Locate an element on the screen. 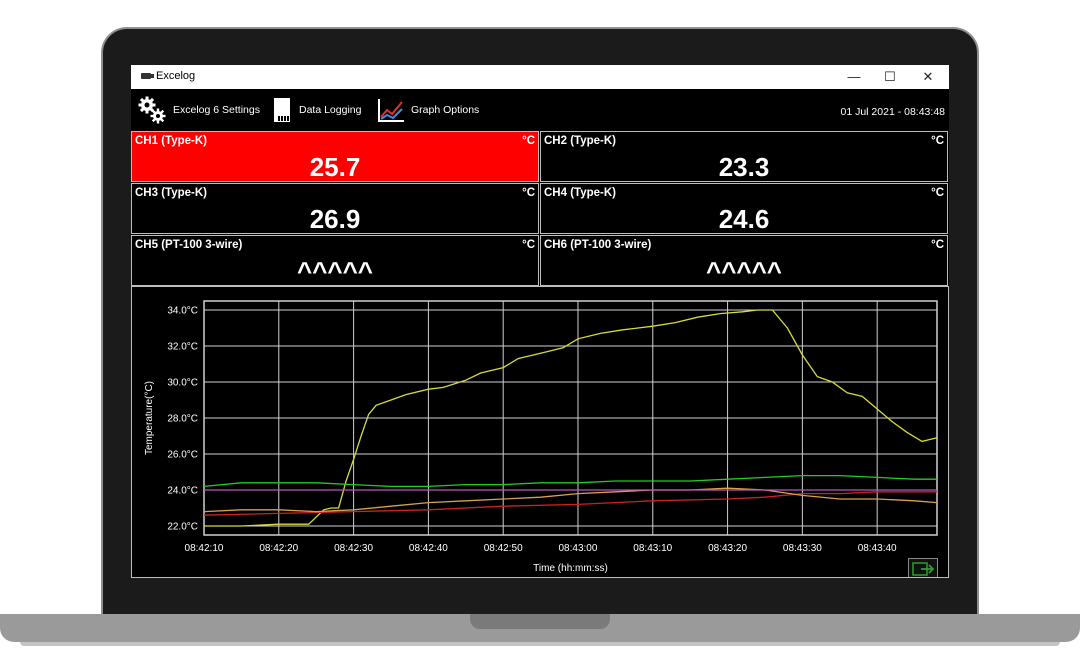 The image size is (1080, 666). channel-value: 25.7 is located at coordinates (335, 167).